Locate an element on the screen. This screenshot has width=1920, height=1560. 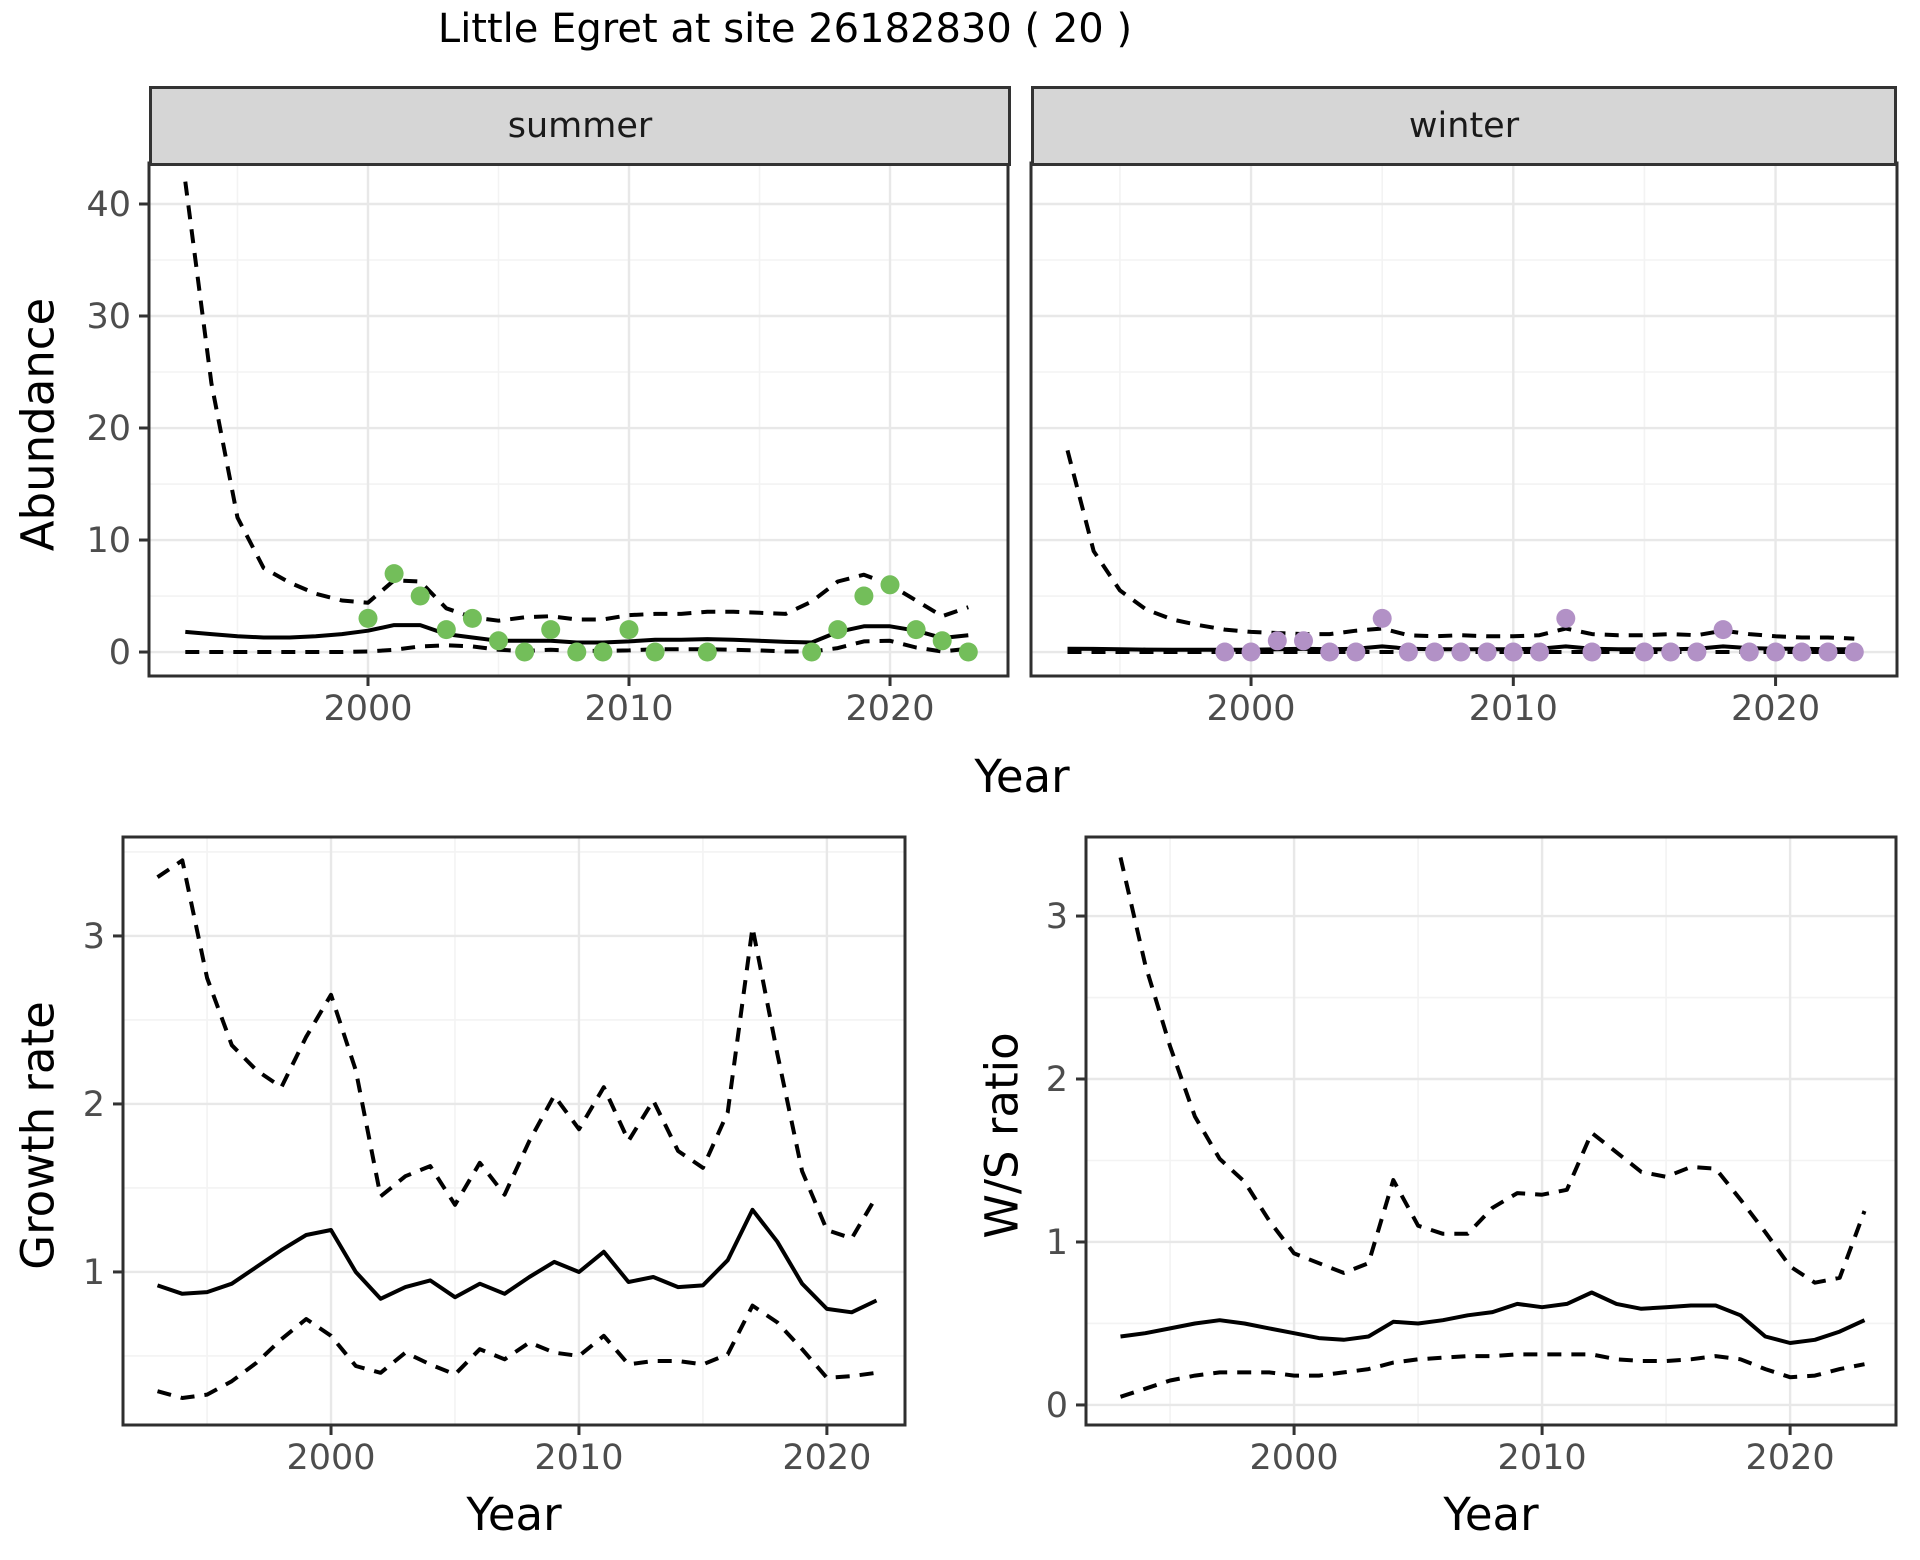
x-axis-title-year-top: Year is located at coordinates (1022, 776).